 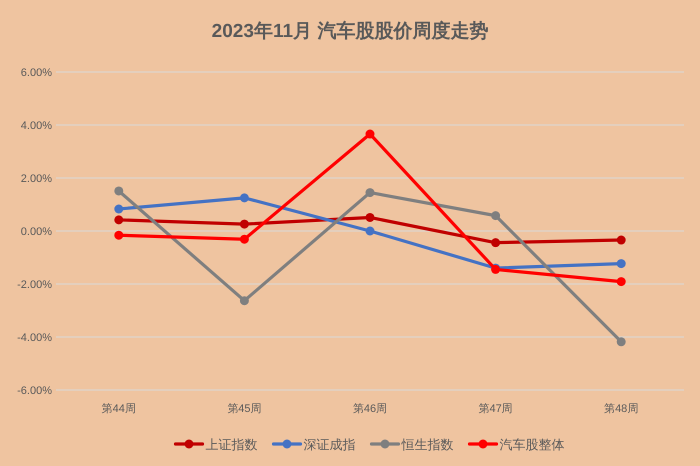 What do you see at coordinates (532, 444) in the screenshot?
I see `legend-label: 汽车股整体` at bounding box center [532, 444].